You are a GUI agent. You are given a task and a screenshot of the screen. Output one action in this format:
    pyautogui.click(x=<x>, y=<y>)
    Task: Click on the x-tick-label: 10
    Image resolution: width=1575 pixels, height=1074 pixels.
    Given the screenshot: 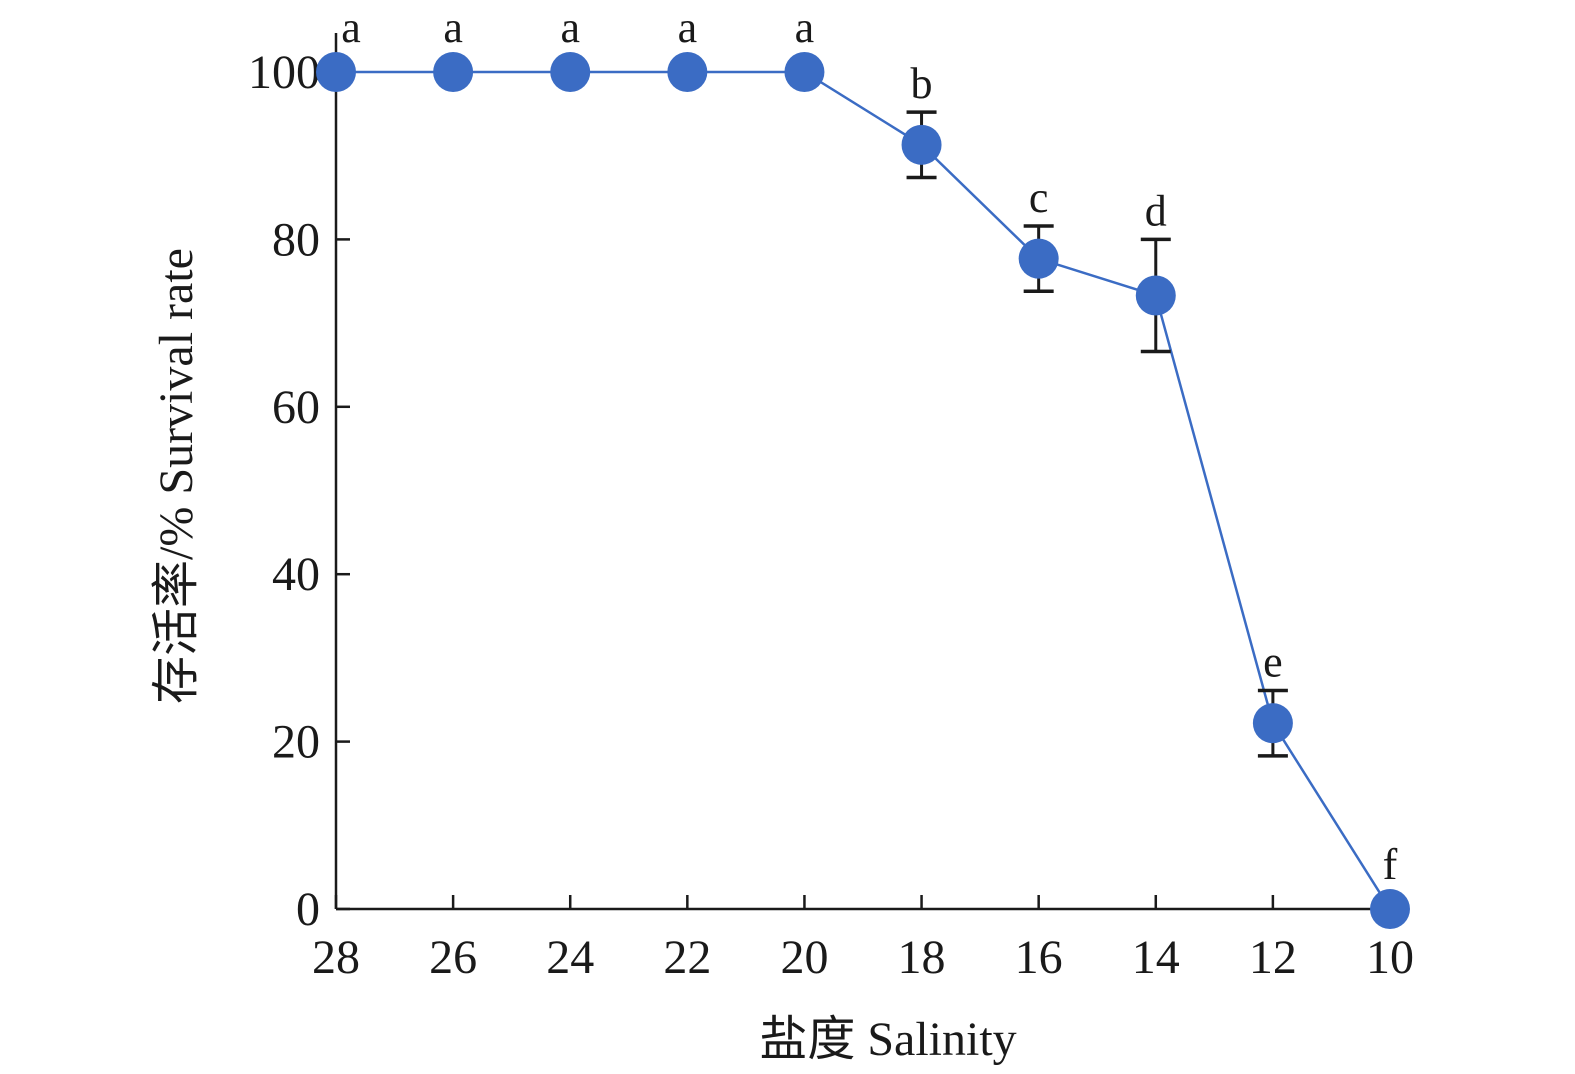 What is the action you would take?
    pyautogui.click(x=1390, y=957)
    